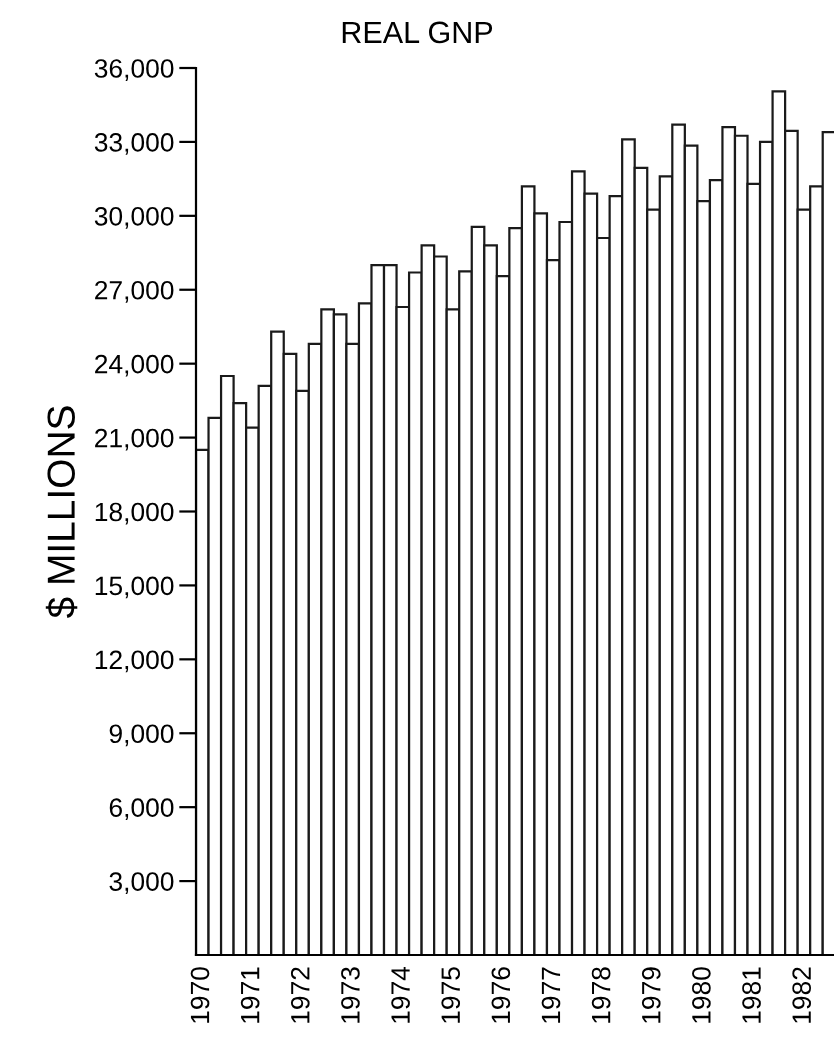 The width and height of the screenshot is (834, 1042). What do you see at coordinates (751, 995) in the screenshot?
I see `x-tick-label: 1981` at bounding box center [751, 995].